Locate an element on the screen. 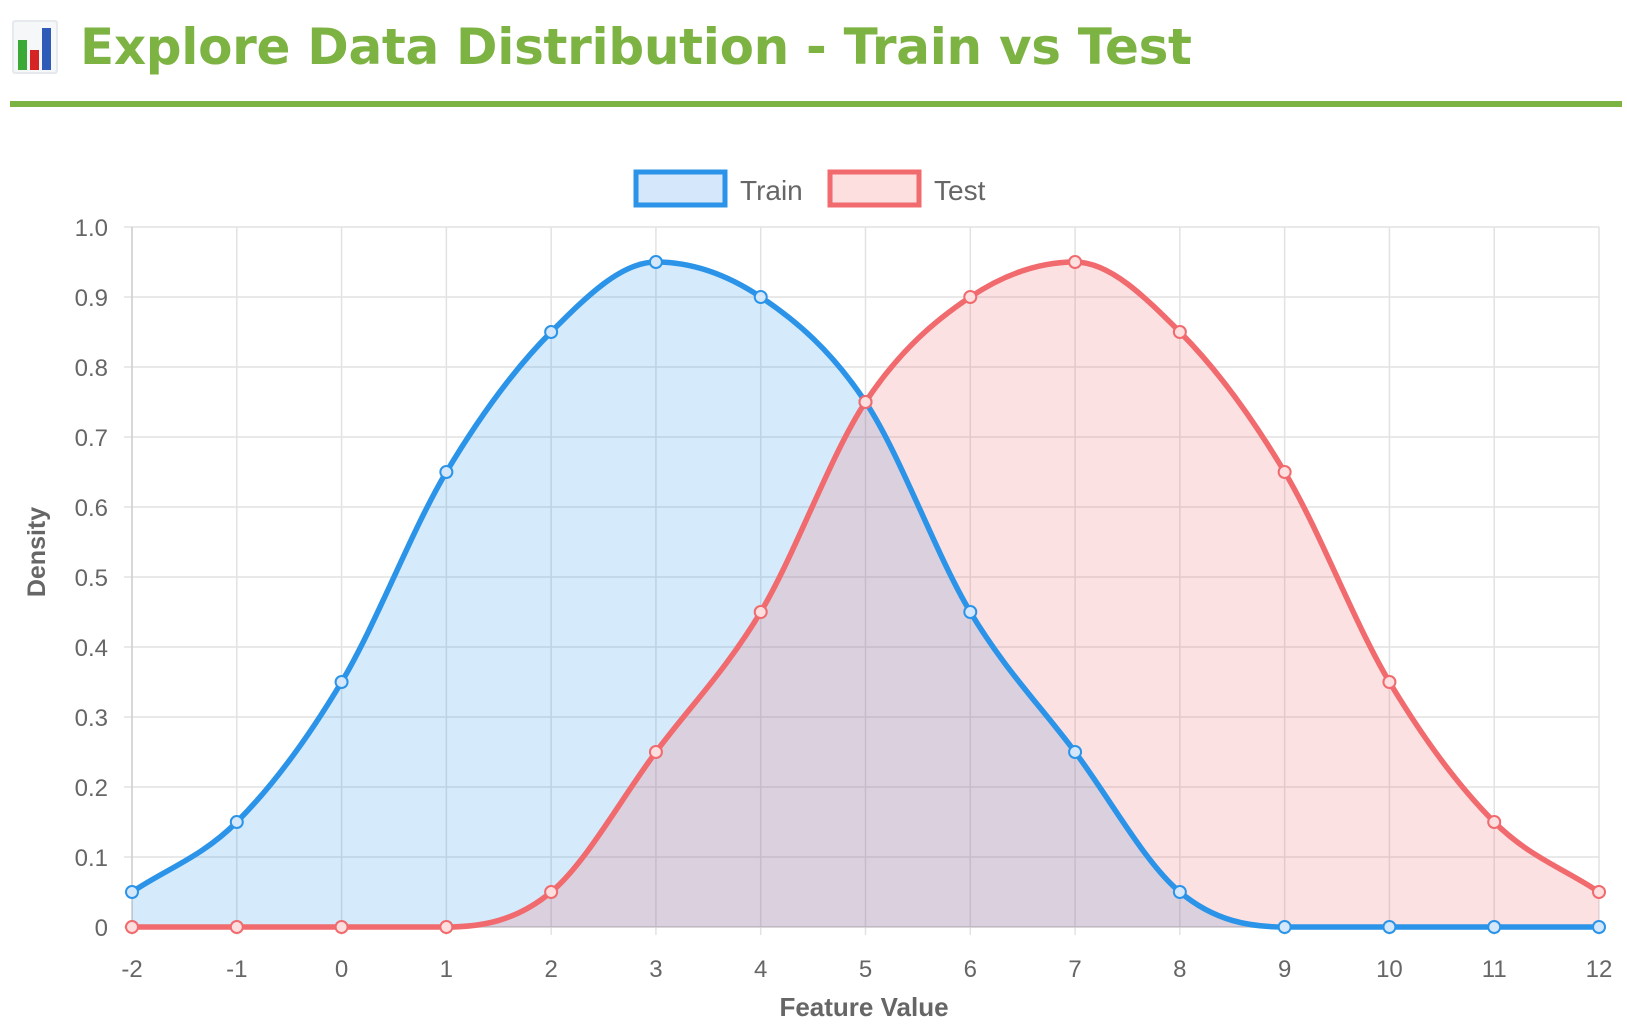 The width and height of the screenshot is (1627, 1035). y-tick-label: 0.7 is located at coordinates (91, 438).